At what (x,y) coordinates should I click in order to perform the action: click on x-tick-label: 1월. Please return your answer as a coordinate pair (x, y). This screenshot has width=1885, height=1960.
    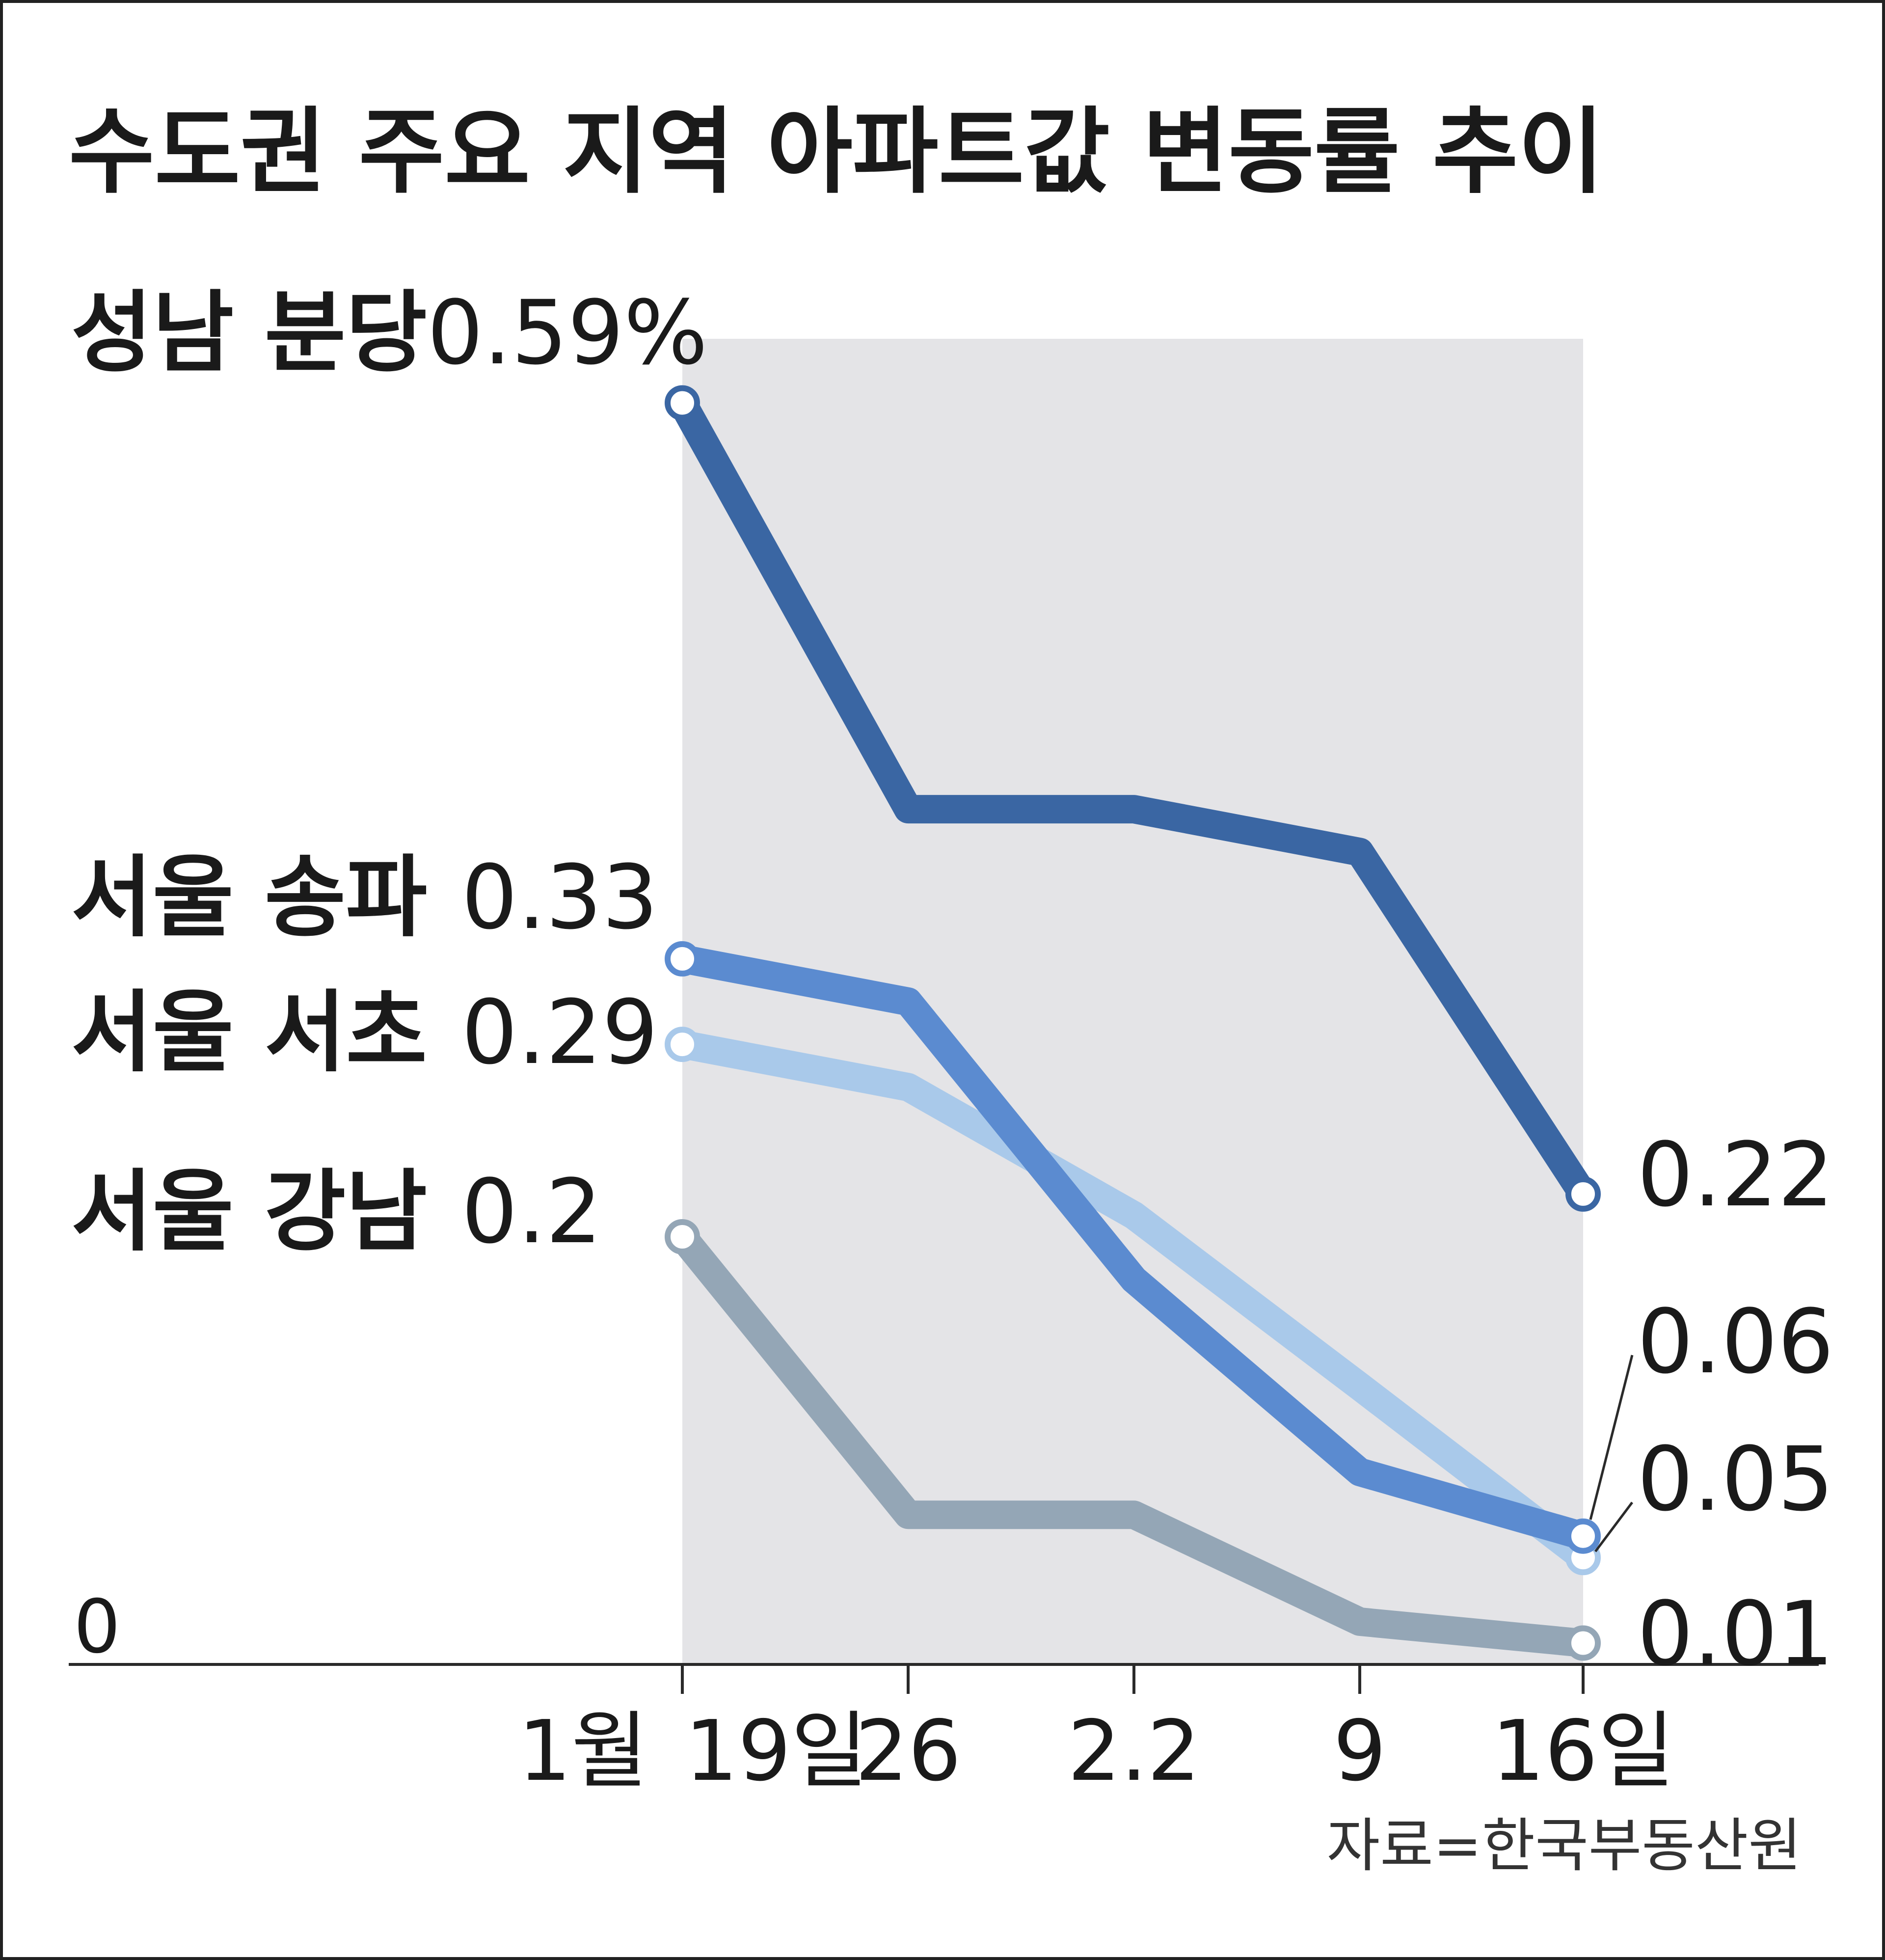
    Looking at the image, I should click on (583, 1751).